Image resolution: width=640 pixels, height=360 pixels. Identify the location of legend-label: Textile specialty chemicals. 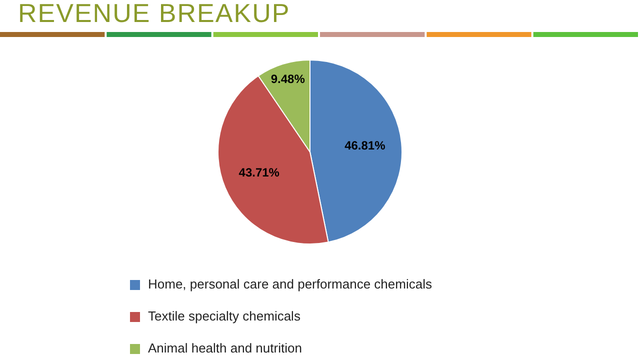
(224, 316).